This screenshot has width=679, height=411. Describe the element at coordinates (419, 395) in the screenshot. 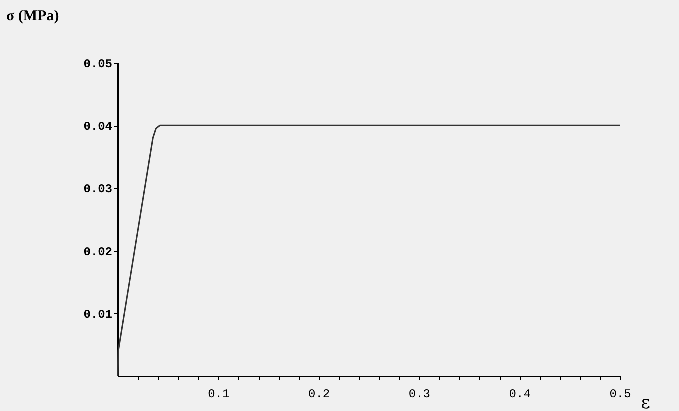

I see `x-tick-label: 0.3` at that location.